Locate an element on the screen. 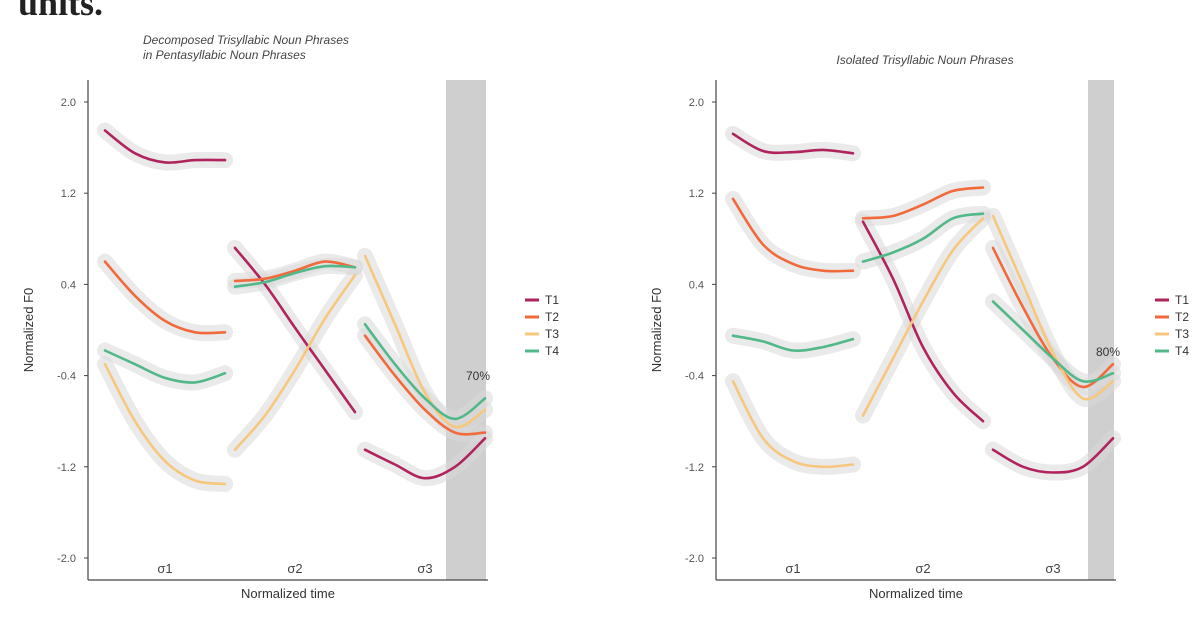  chart-title-line: Isolated Trisyllabic Noun Phrases is located at coordinates (924, 60).